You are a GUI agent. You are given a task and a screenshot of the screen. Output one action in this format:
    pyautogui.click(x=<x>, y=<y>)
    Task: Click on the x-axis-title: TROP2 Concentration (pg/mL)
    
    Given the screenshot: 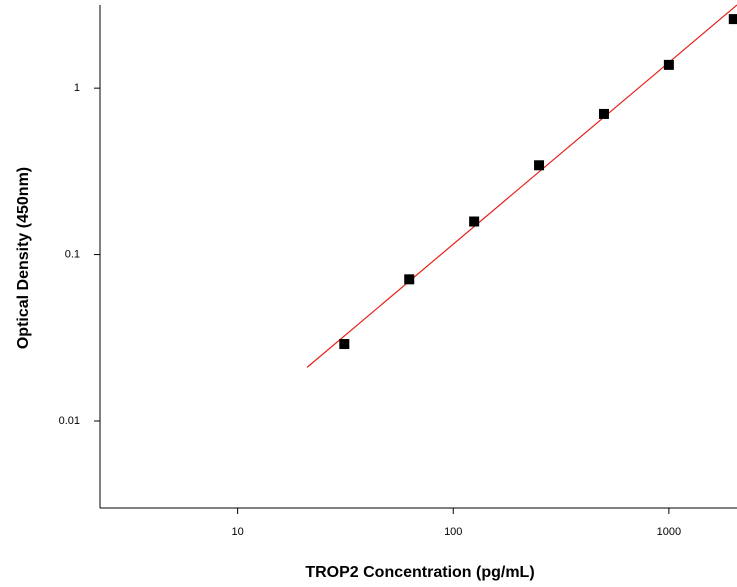 What is the action you would take?
    pyautogui.click(x=419, y=572)
    